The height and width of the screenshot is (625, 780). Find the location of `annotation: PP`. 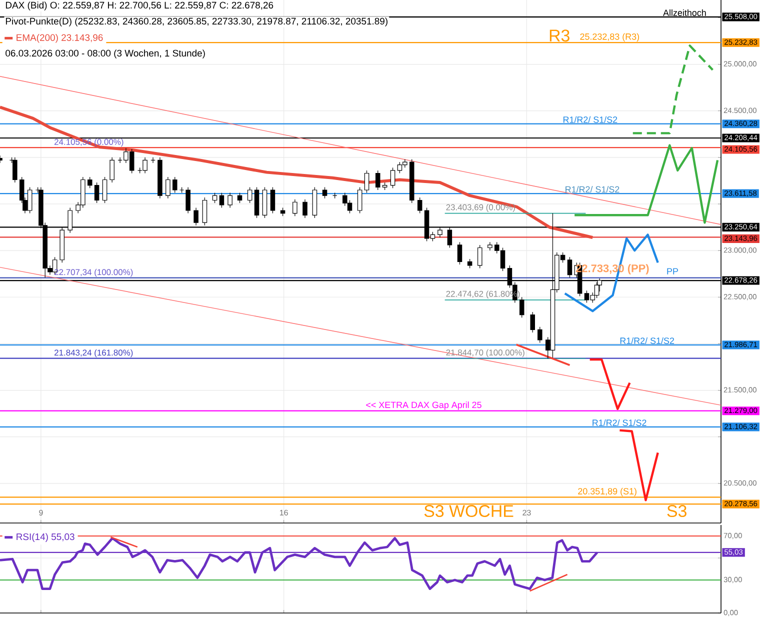

annotation: PP is located at coordinates (672, 271).